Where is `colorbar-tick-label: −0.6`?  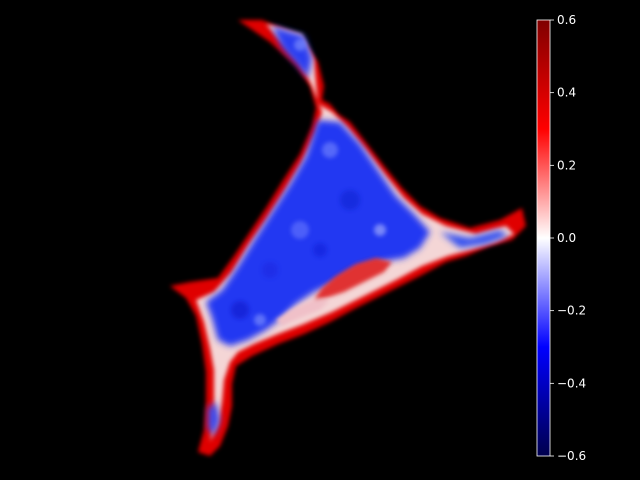
colorbar-tick-label: −0.6 is located at coordinates (571, 456).